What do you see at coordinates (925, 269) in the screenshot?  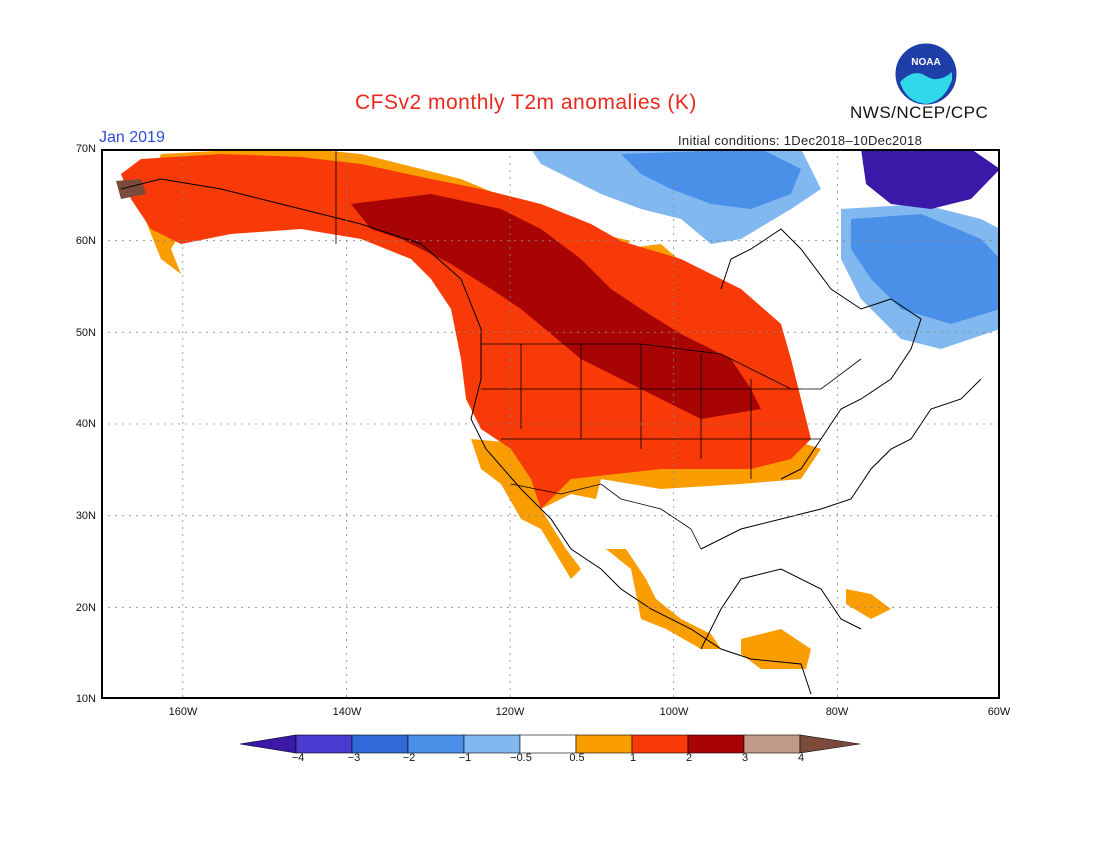 I see `region-blue-quebec` at bounding box center [925, 269].